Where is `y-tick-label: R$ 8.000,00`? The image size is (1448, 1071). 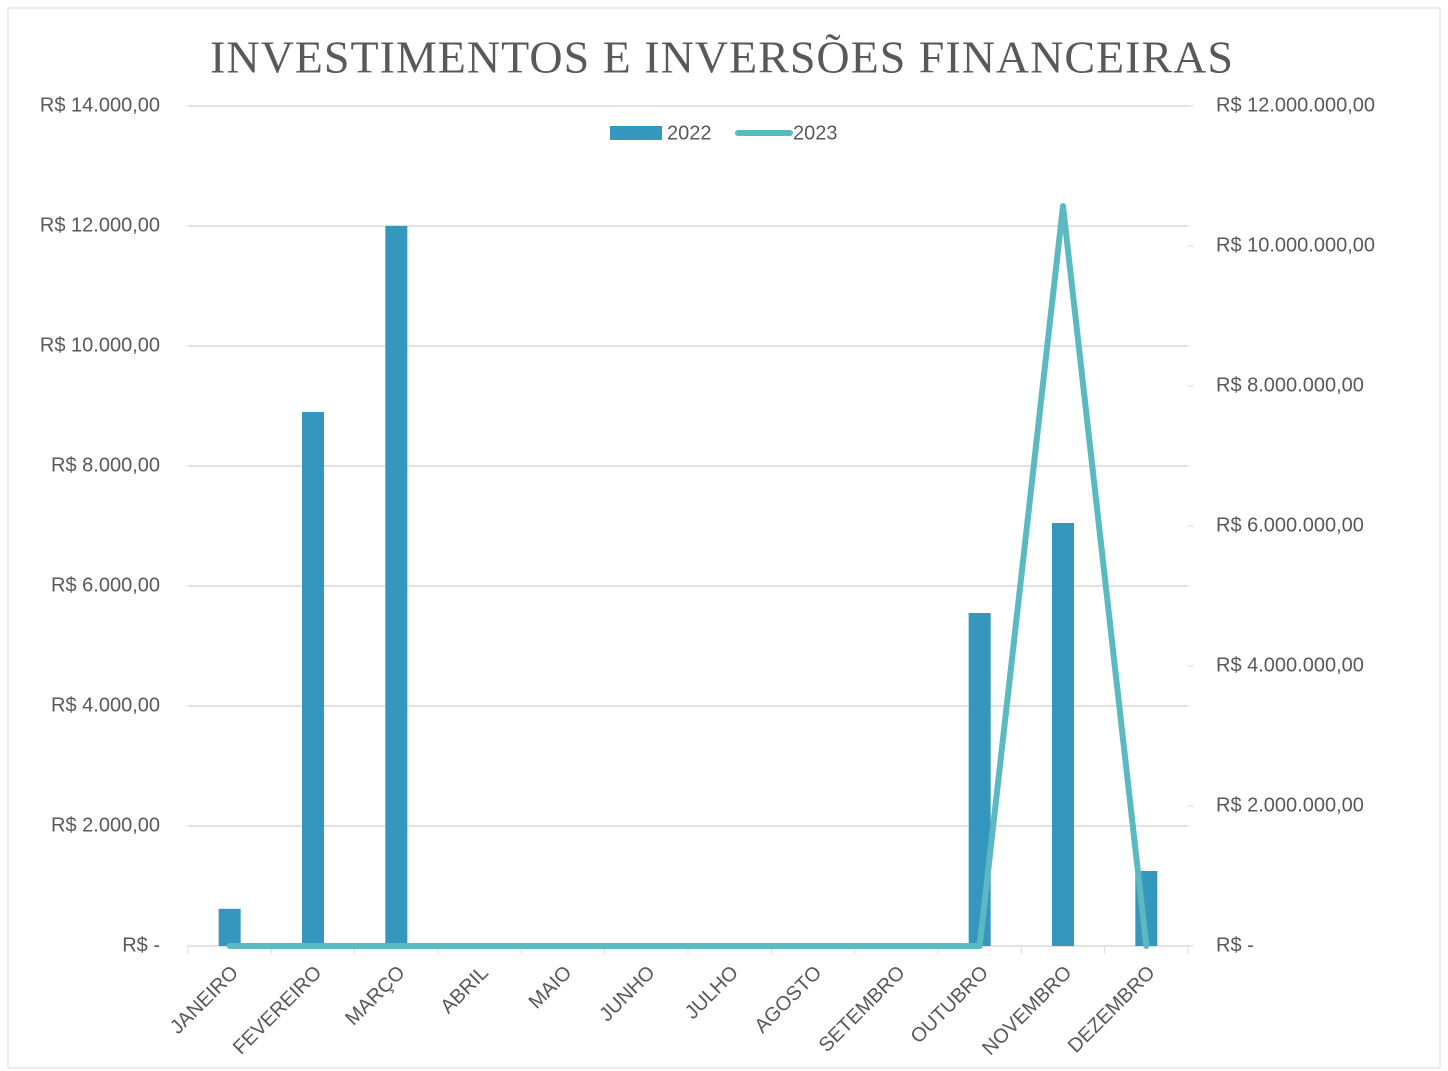 y-tick-label: R$ 8.000,00 is located at coordinates (105, 465).